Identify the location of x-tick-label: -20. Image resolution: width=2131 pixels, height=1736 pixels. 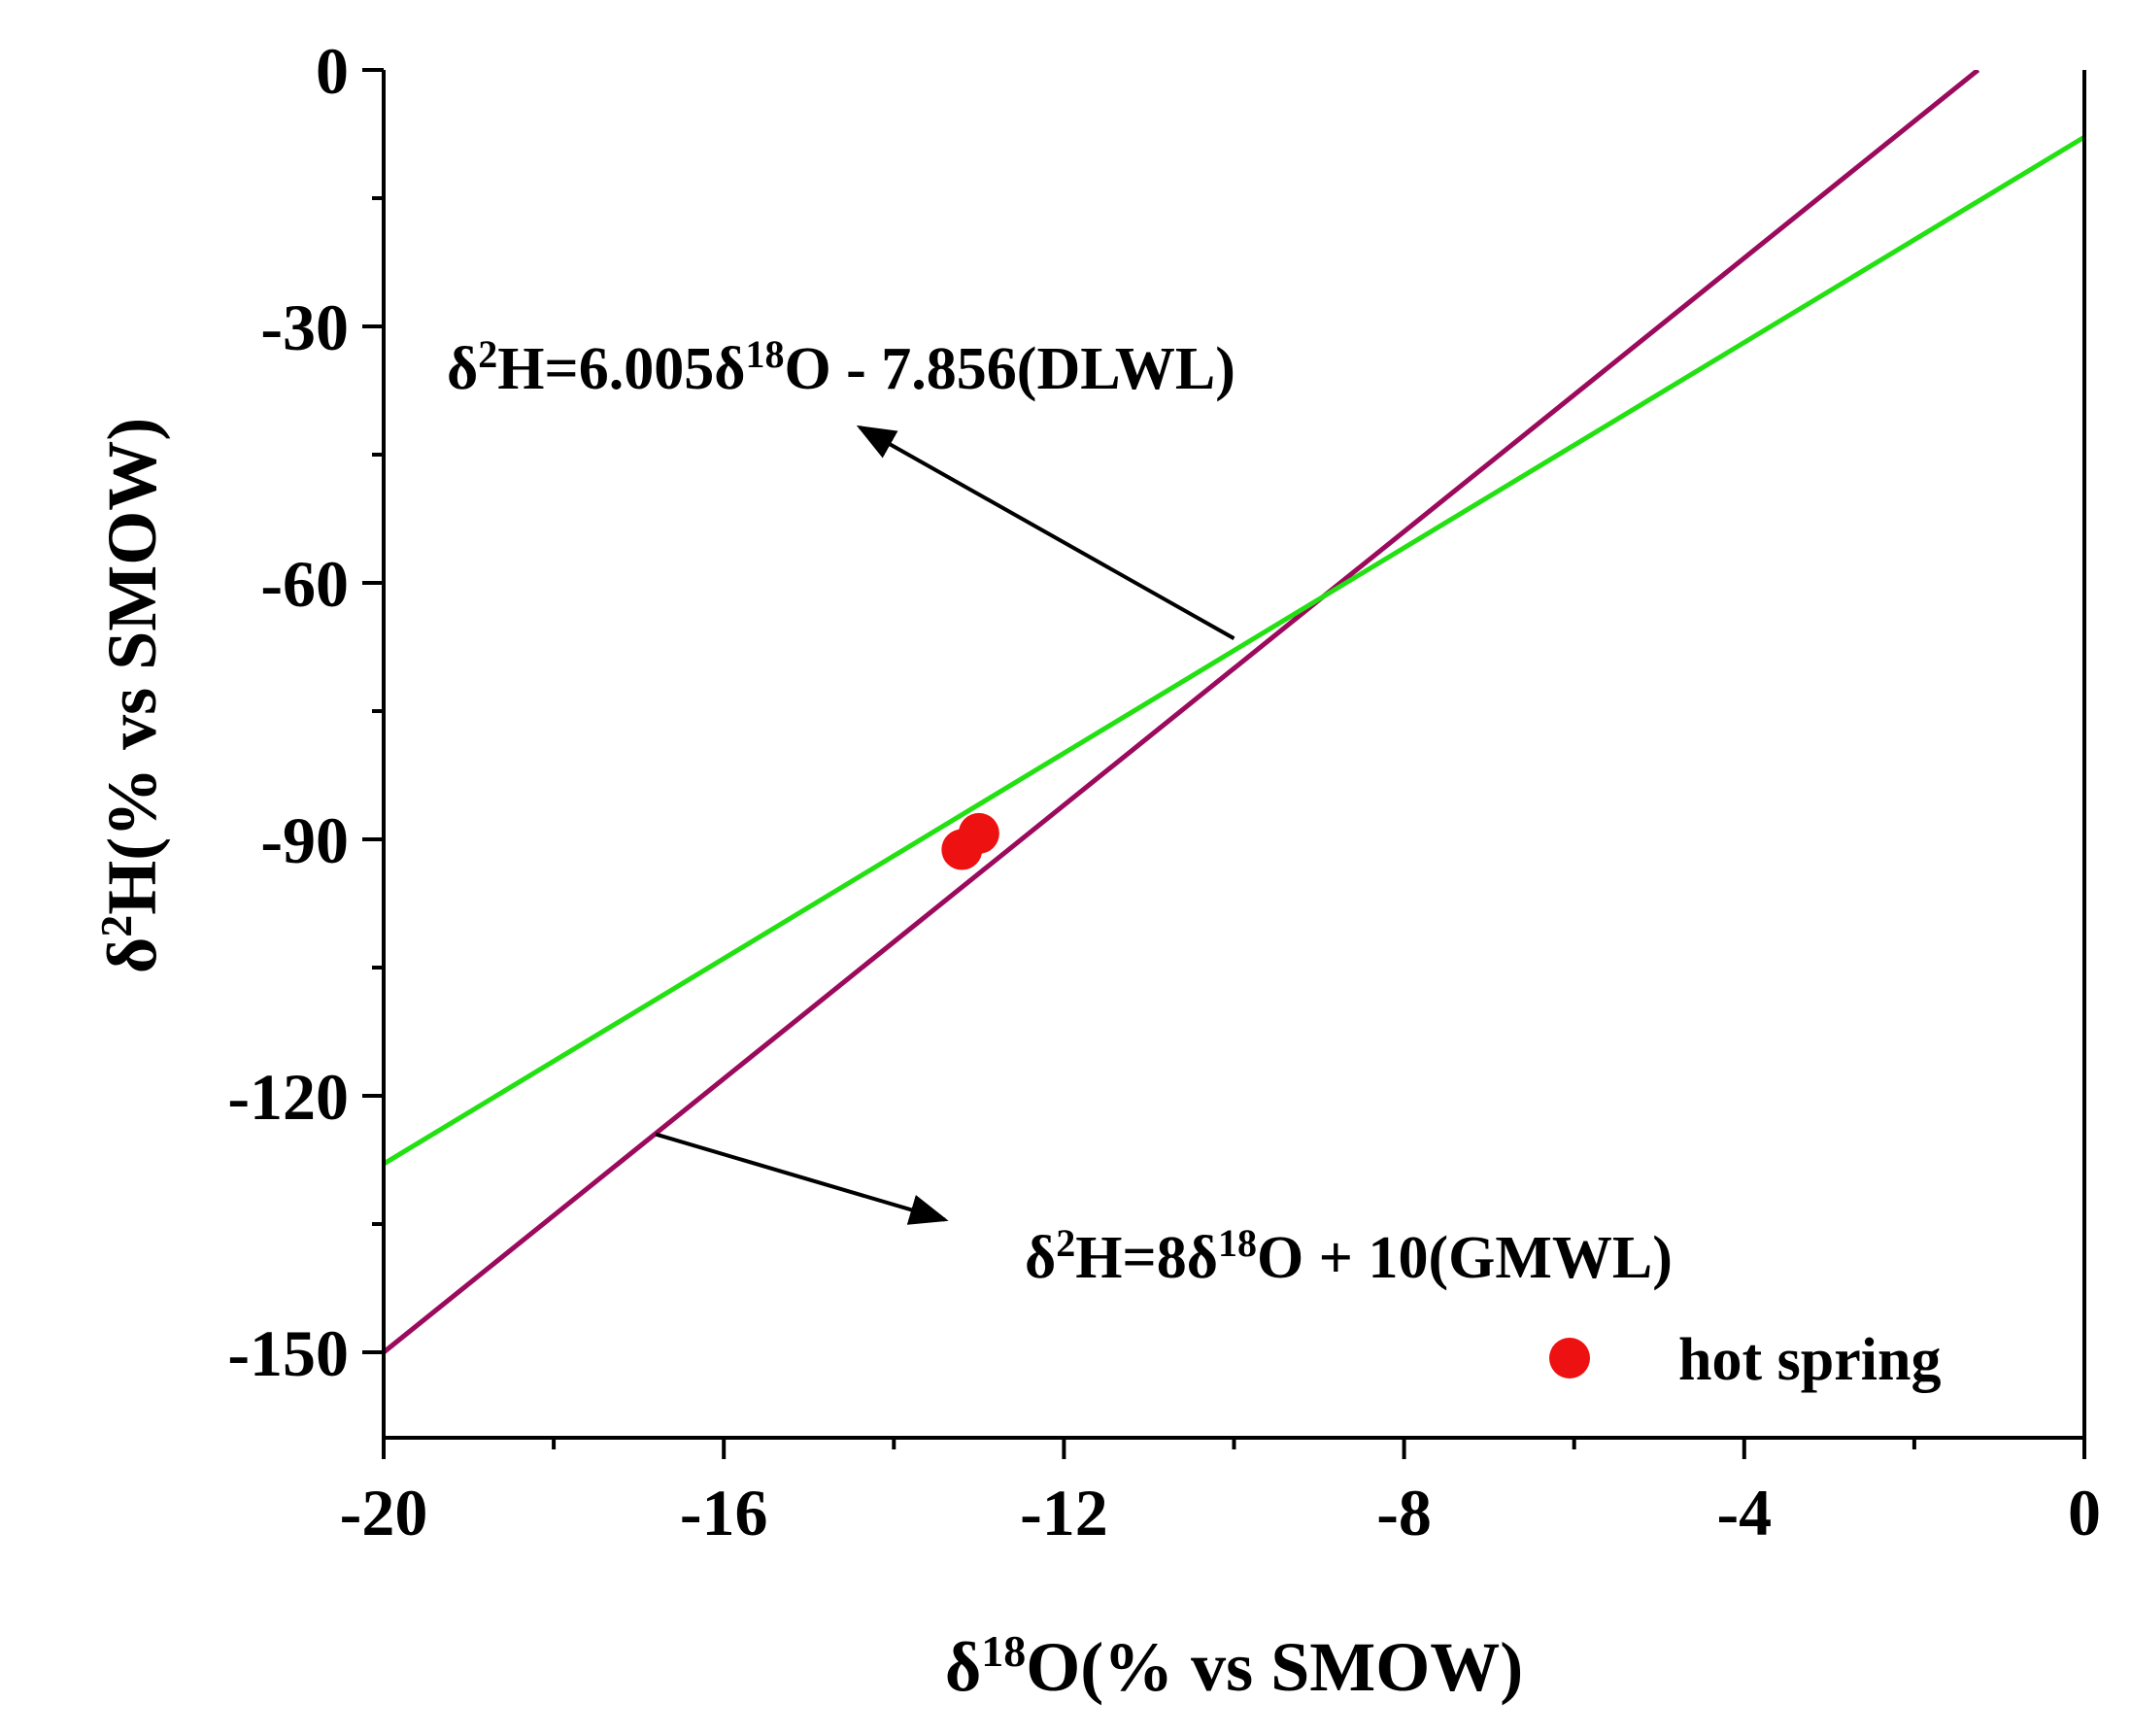
(384, 1512).